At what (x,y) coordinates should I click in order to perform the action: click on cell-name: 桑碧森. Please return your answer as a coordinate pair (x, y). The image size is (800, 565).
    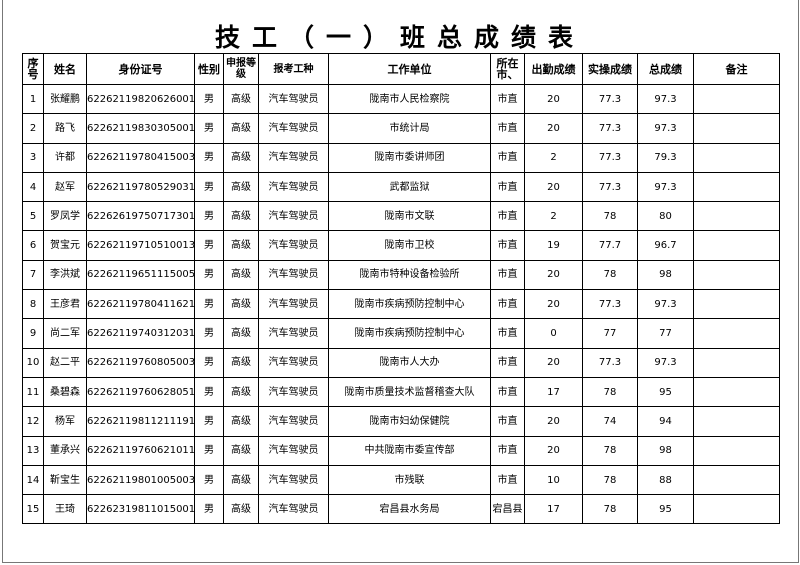
    Looking at the image, I should click on (65, 392).